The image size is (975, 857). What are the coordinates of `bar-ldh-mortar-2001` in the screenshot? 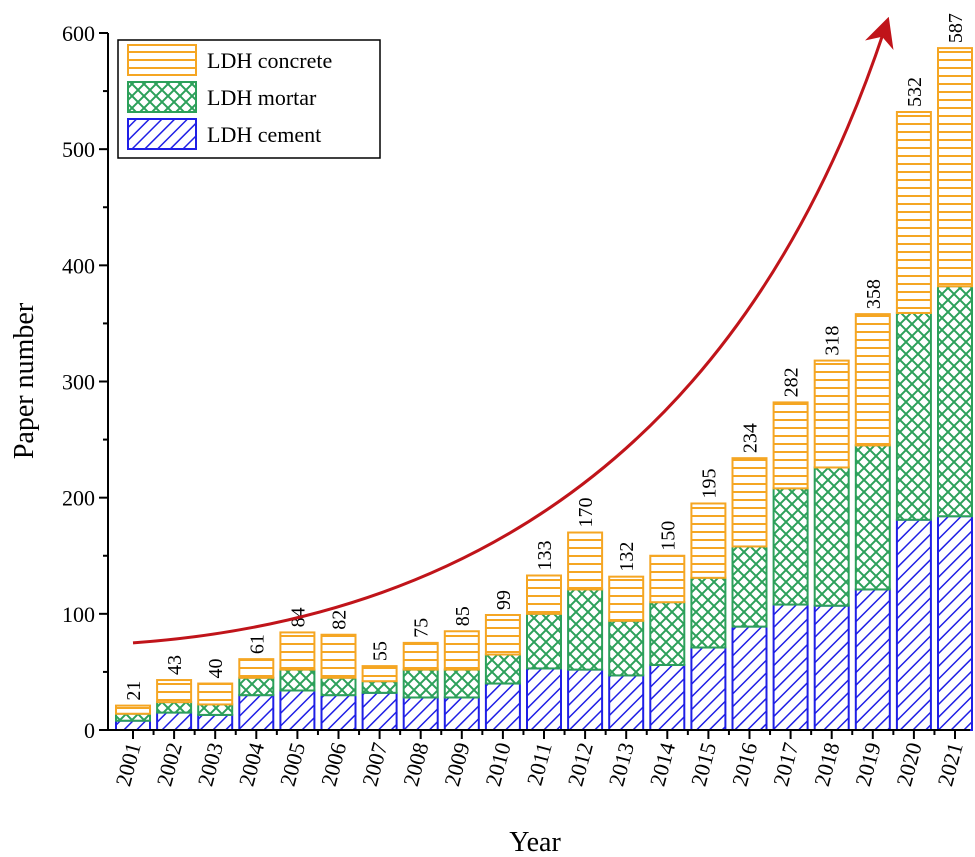 It's located at (133, 717).